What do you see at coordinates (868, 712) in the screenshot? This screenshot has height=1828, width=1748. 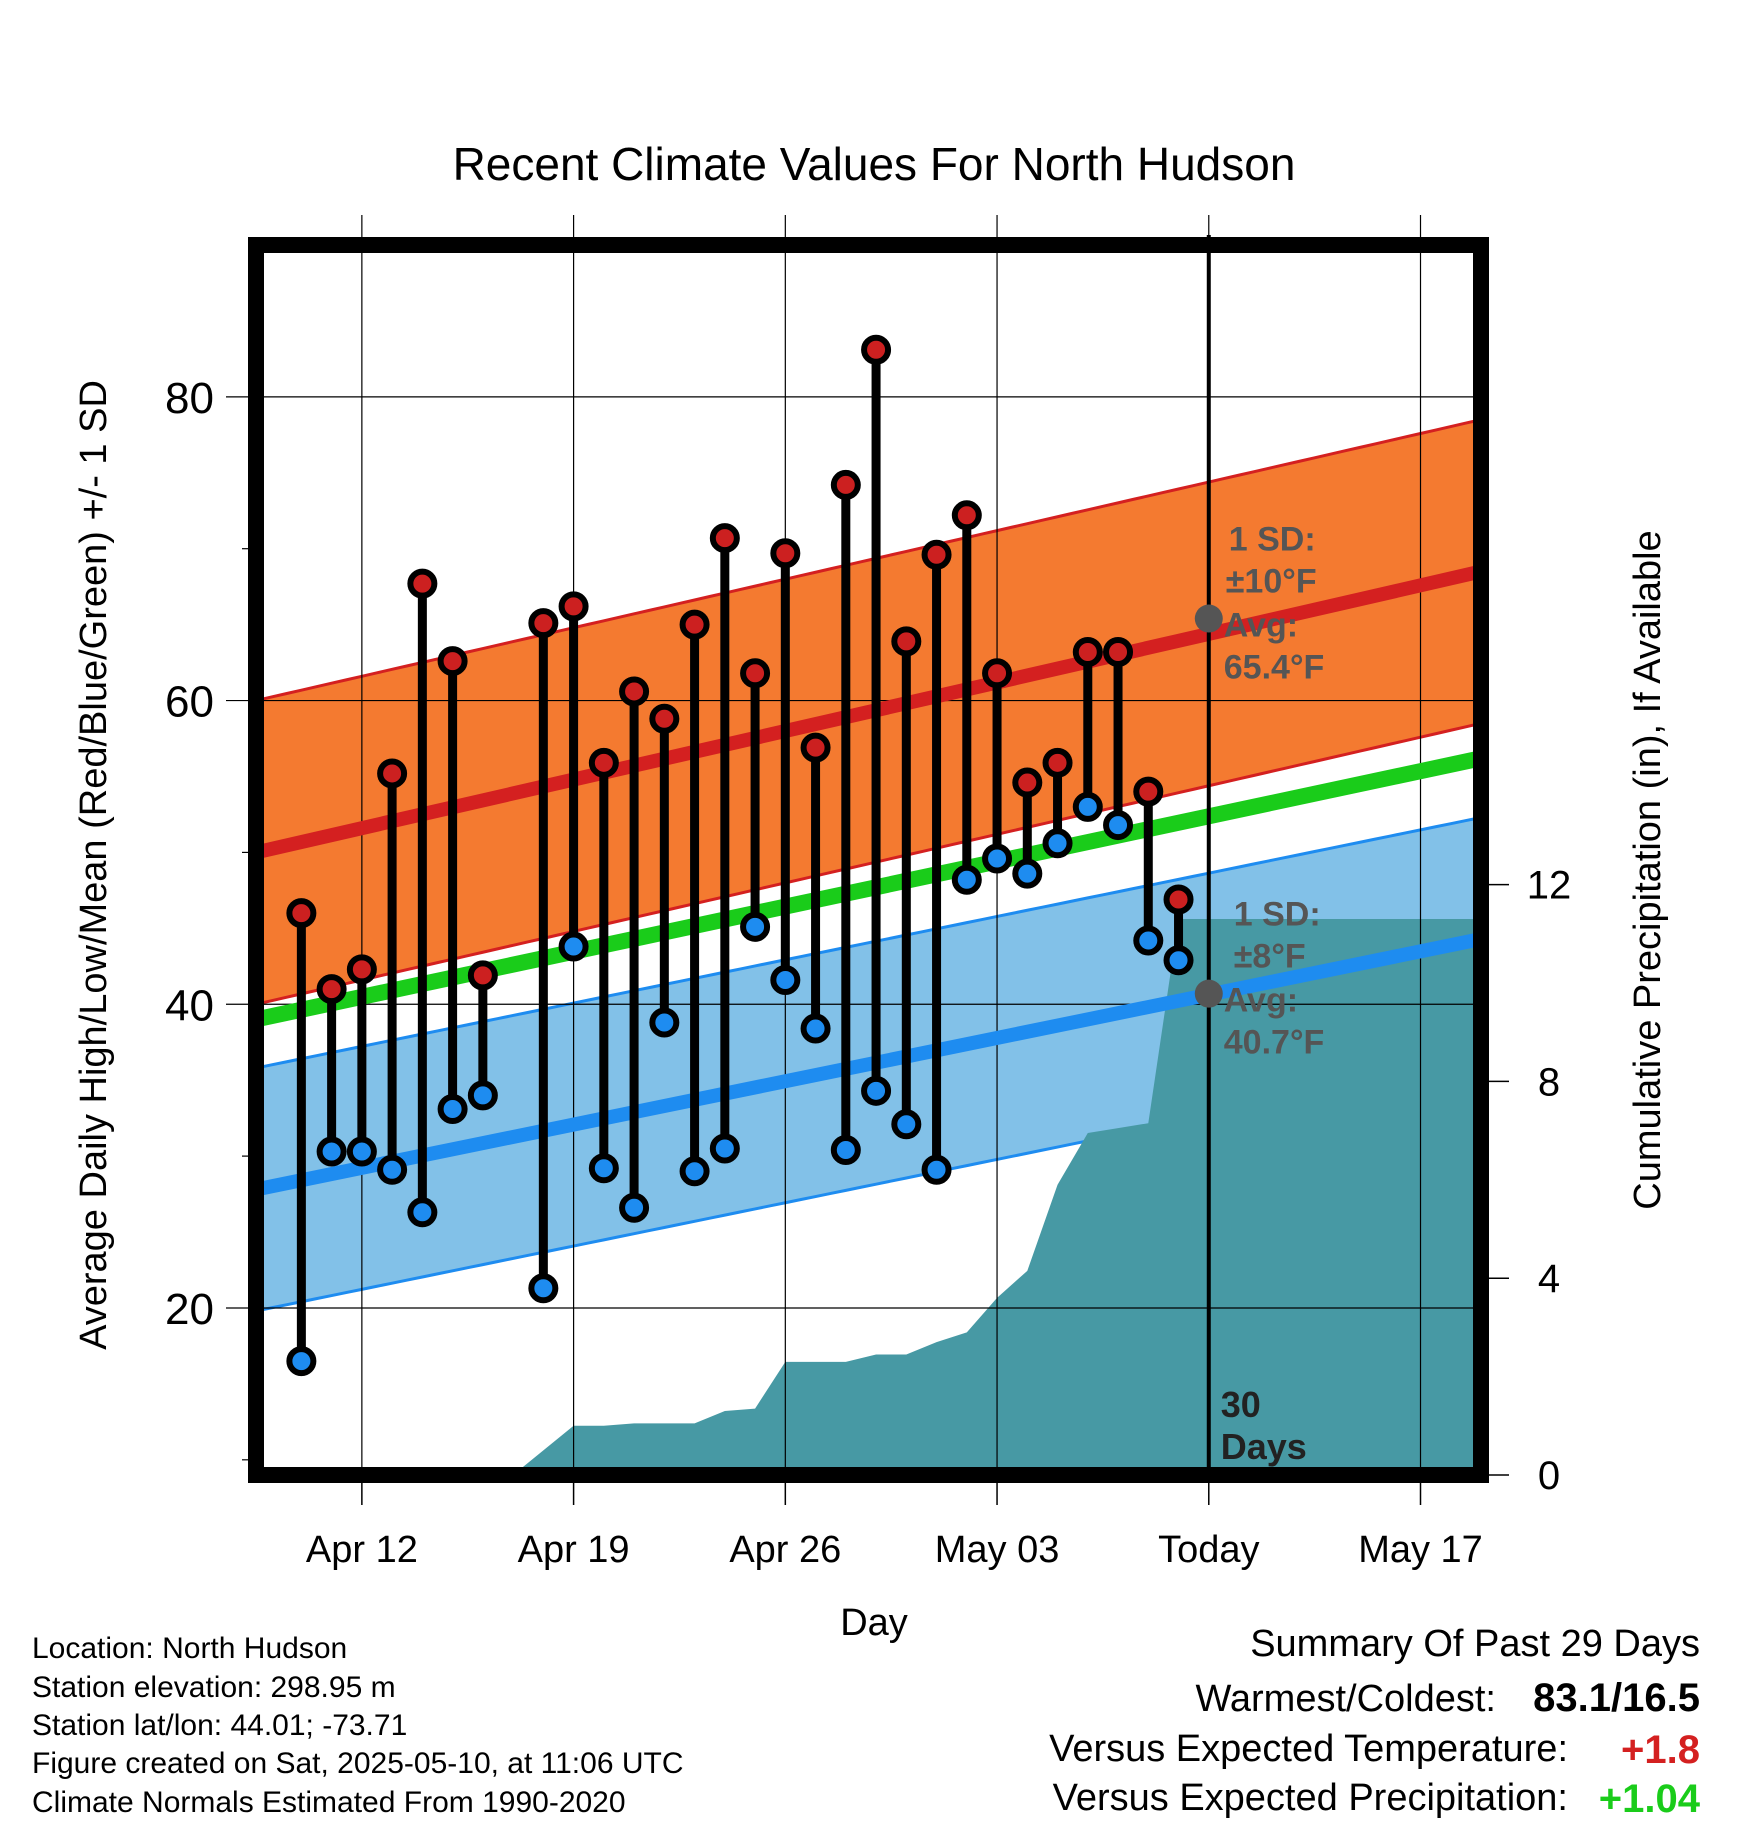 I see `average-high-line` at bounding box center [868, 712].